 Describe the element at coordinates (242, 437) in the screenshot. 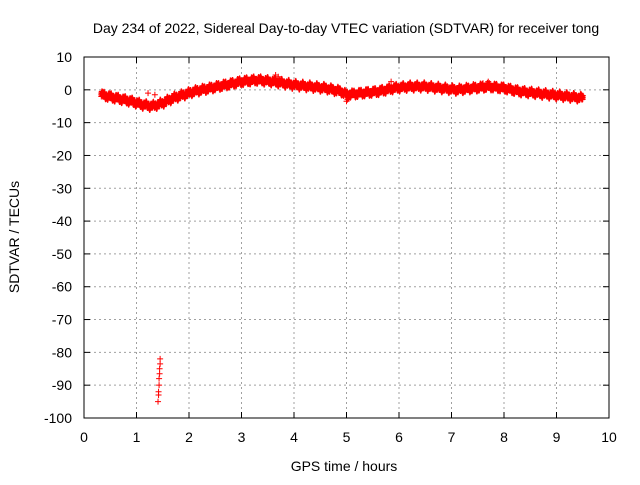

I see `x-tick-label: 3` at that location.